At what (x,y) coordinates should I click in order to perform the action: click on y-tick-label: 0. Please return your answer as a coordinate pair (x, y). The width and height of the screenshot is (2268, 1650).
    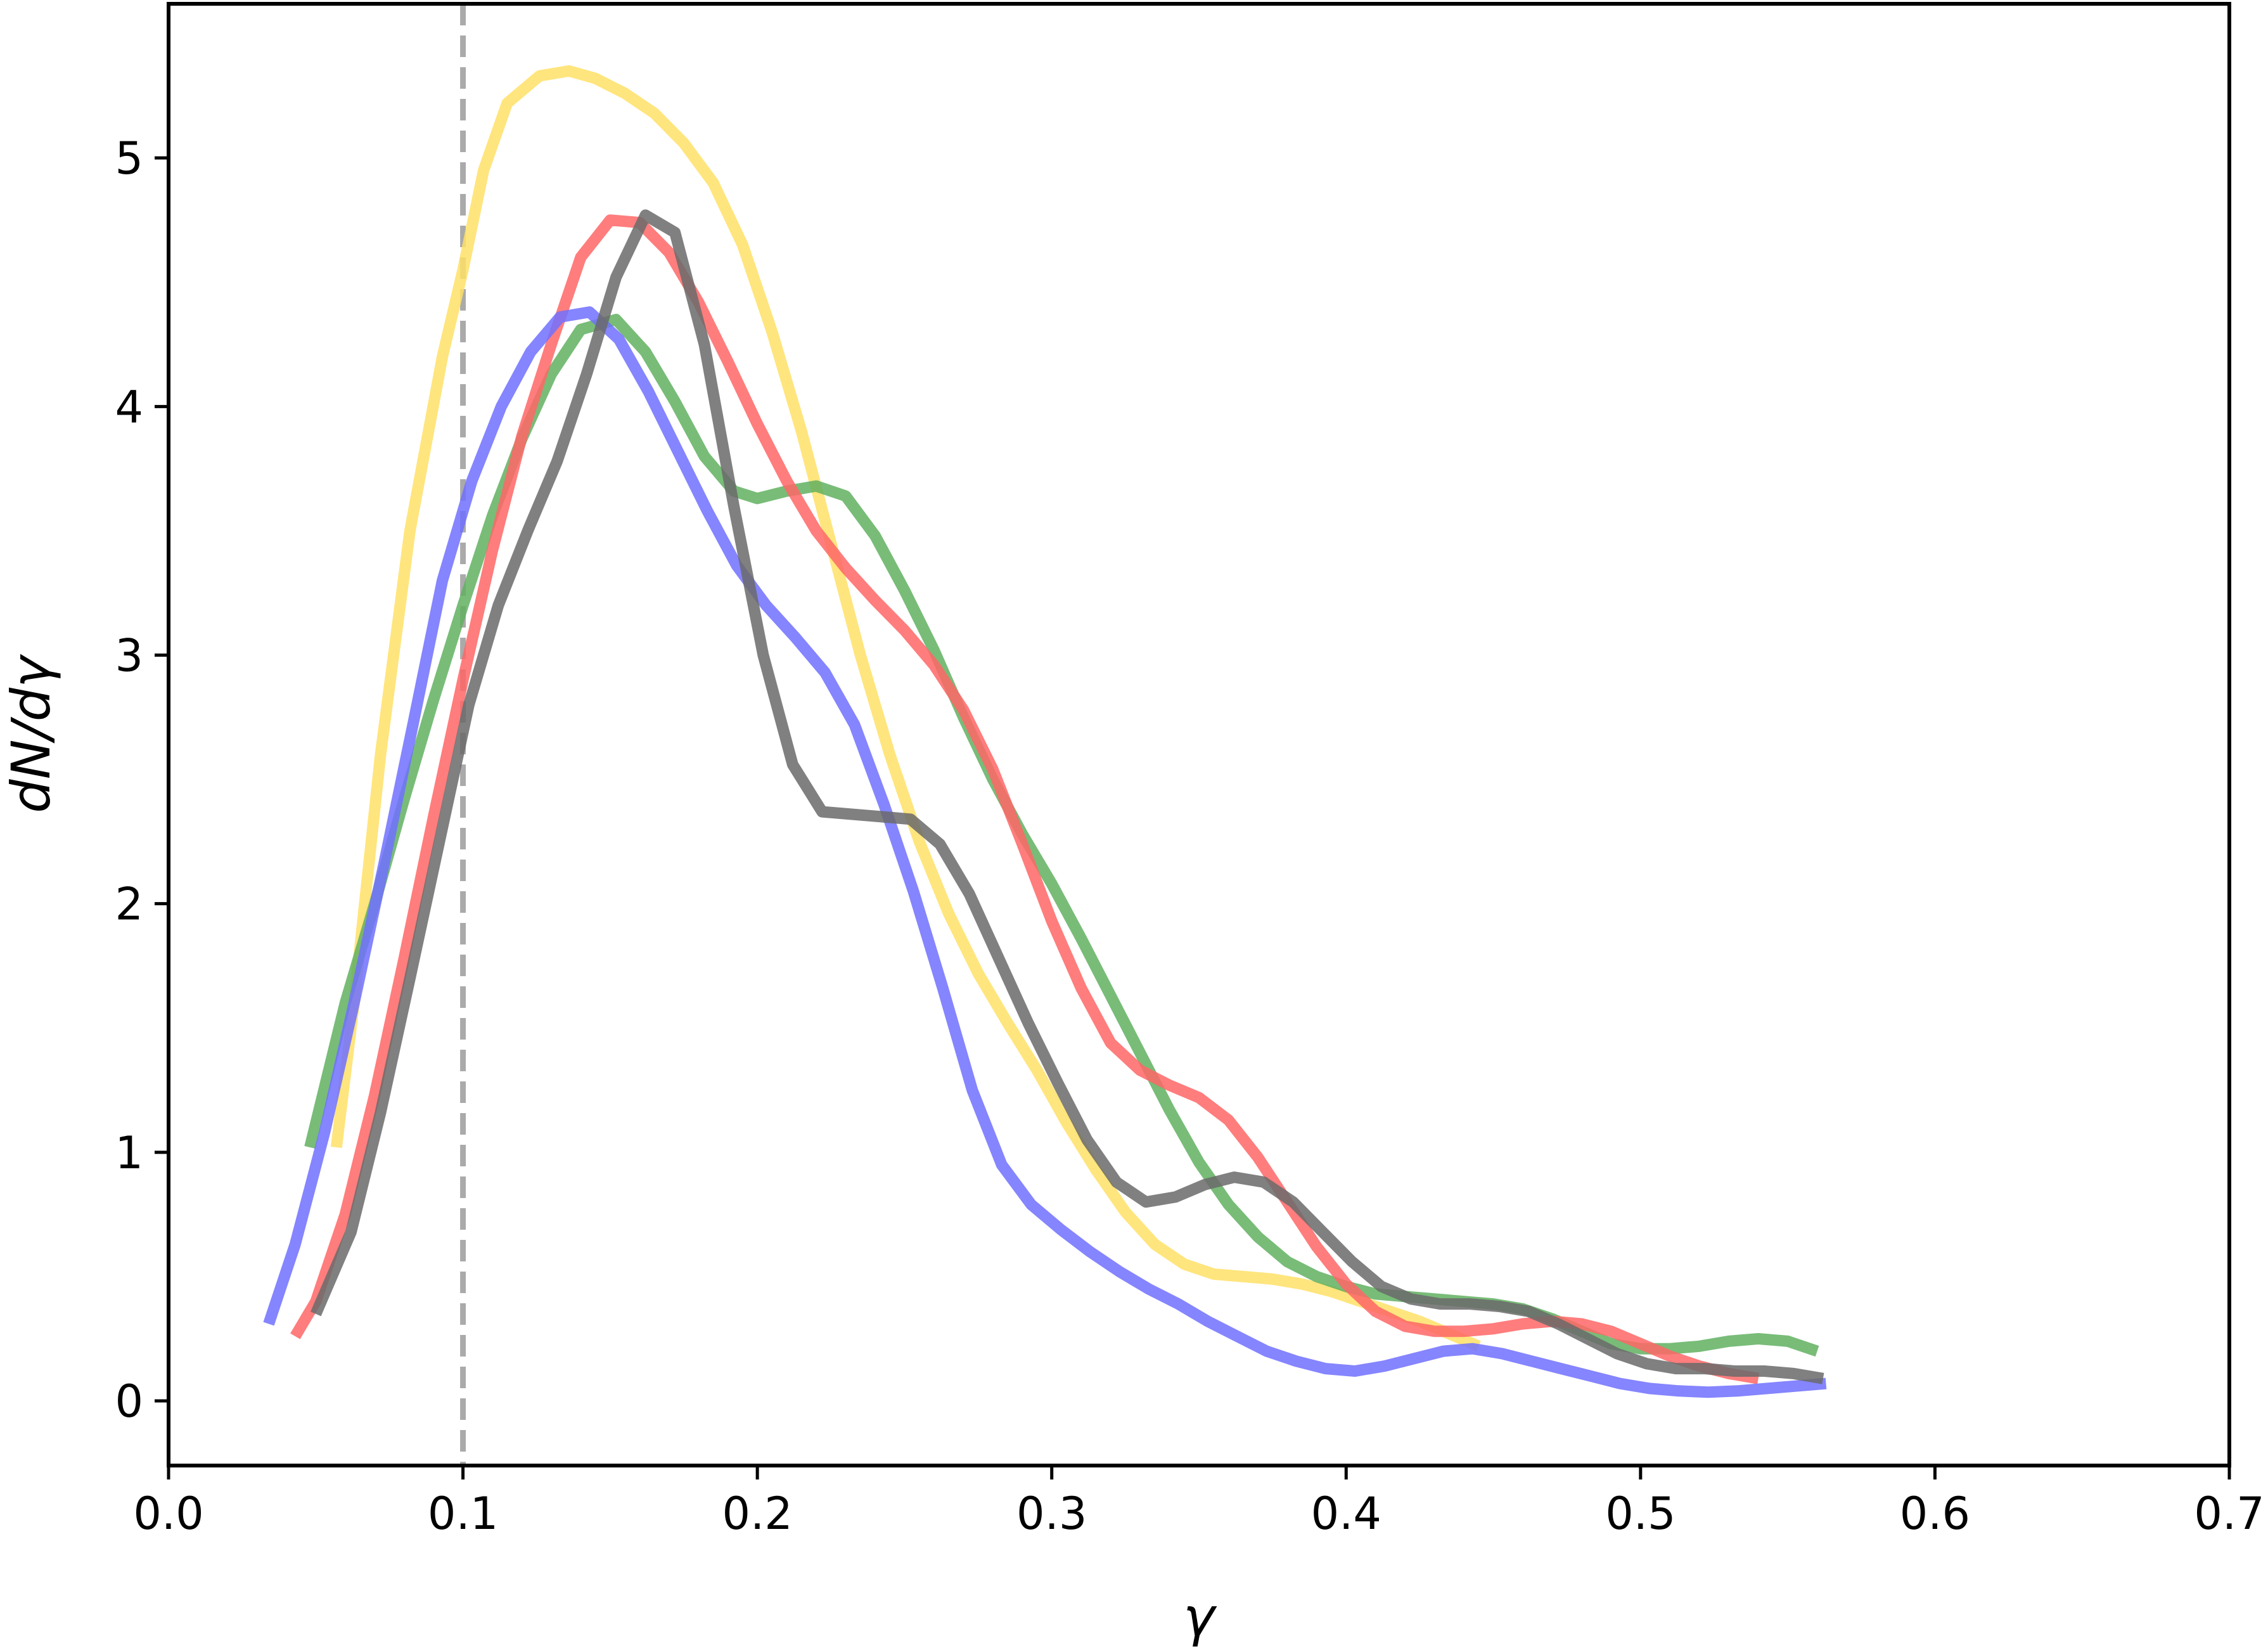
    Looking at the image, I should click on (129, 1402).